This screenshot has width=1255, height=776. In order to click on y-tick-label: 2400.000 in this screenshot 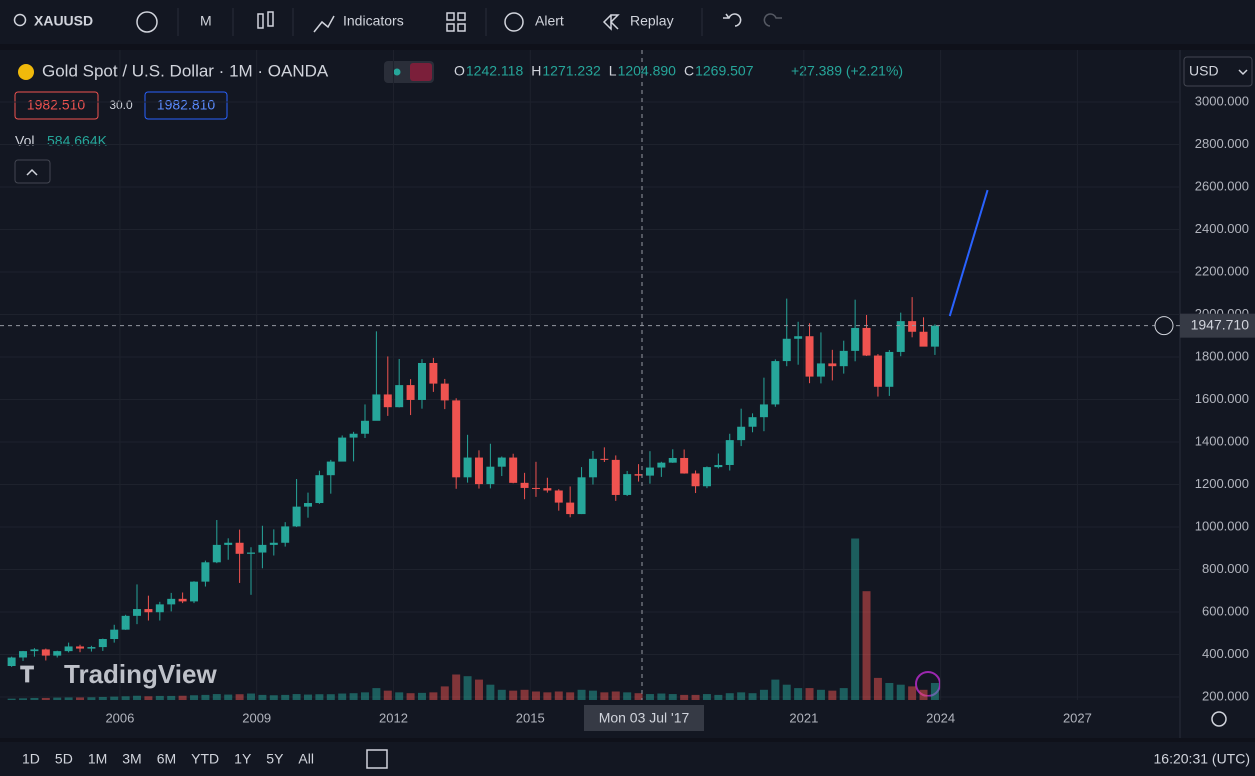, I will do `click(1222, 228)`.